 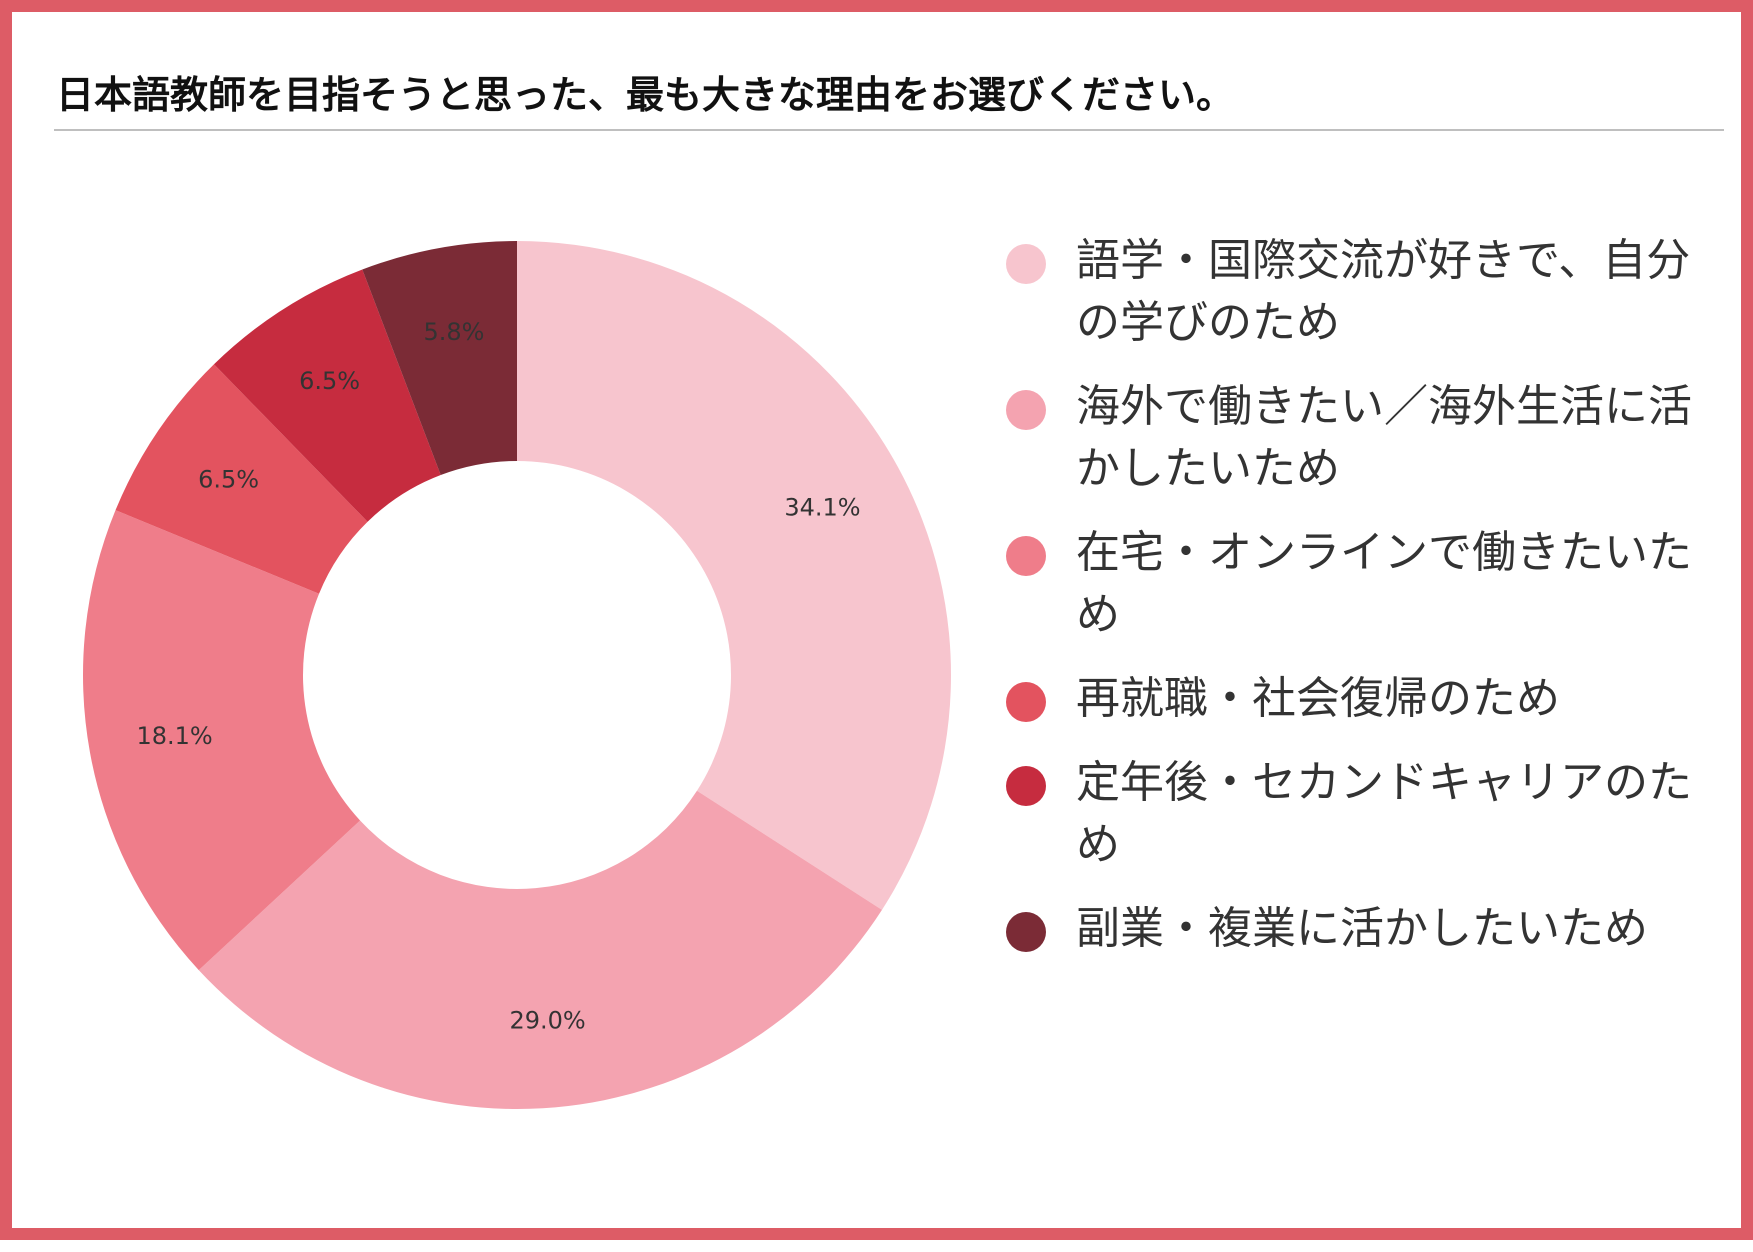 What do you see at coordinates (1318, 698) in the screenshot?
I see `legend-label-4: 再就職・社会復帰のため` at bounding box center [1318, 698].